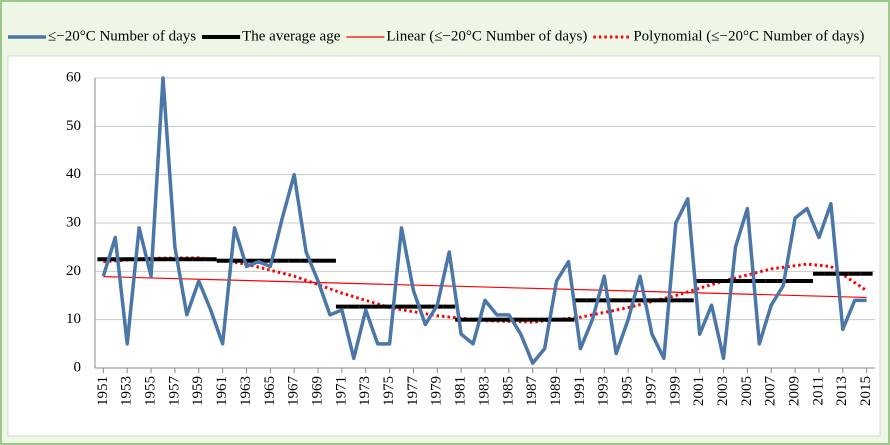 The width and height of the screenshot is (890, 445). Describe the element at coordinates (748, 36) in the screenshot. I see `legend-label: Polynomial (≤−20°C Number of days)` at that location.